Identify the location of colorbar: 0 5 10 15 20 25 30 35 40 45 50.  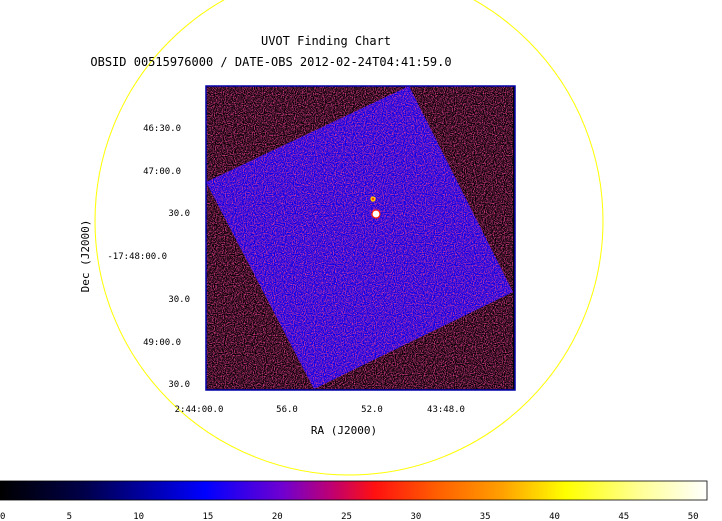
(354, 500).